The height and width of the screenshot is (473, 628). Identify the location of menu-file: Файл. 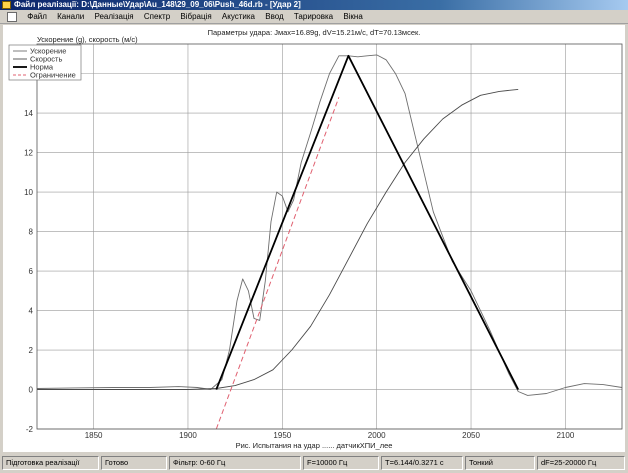
(37, 16).